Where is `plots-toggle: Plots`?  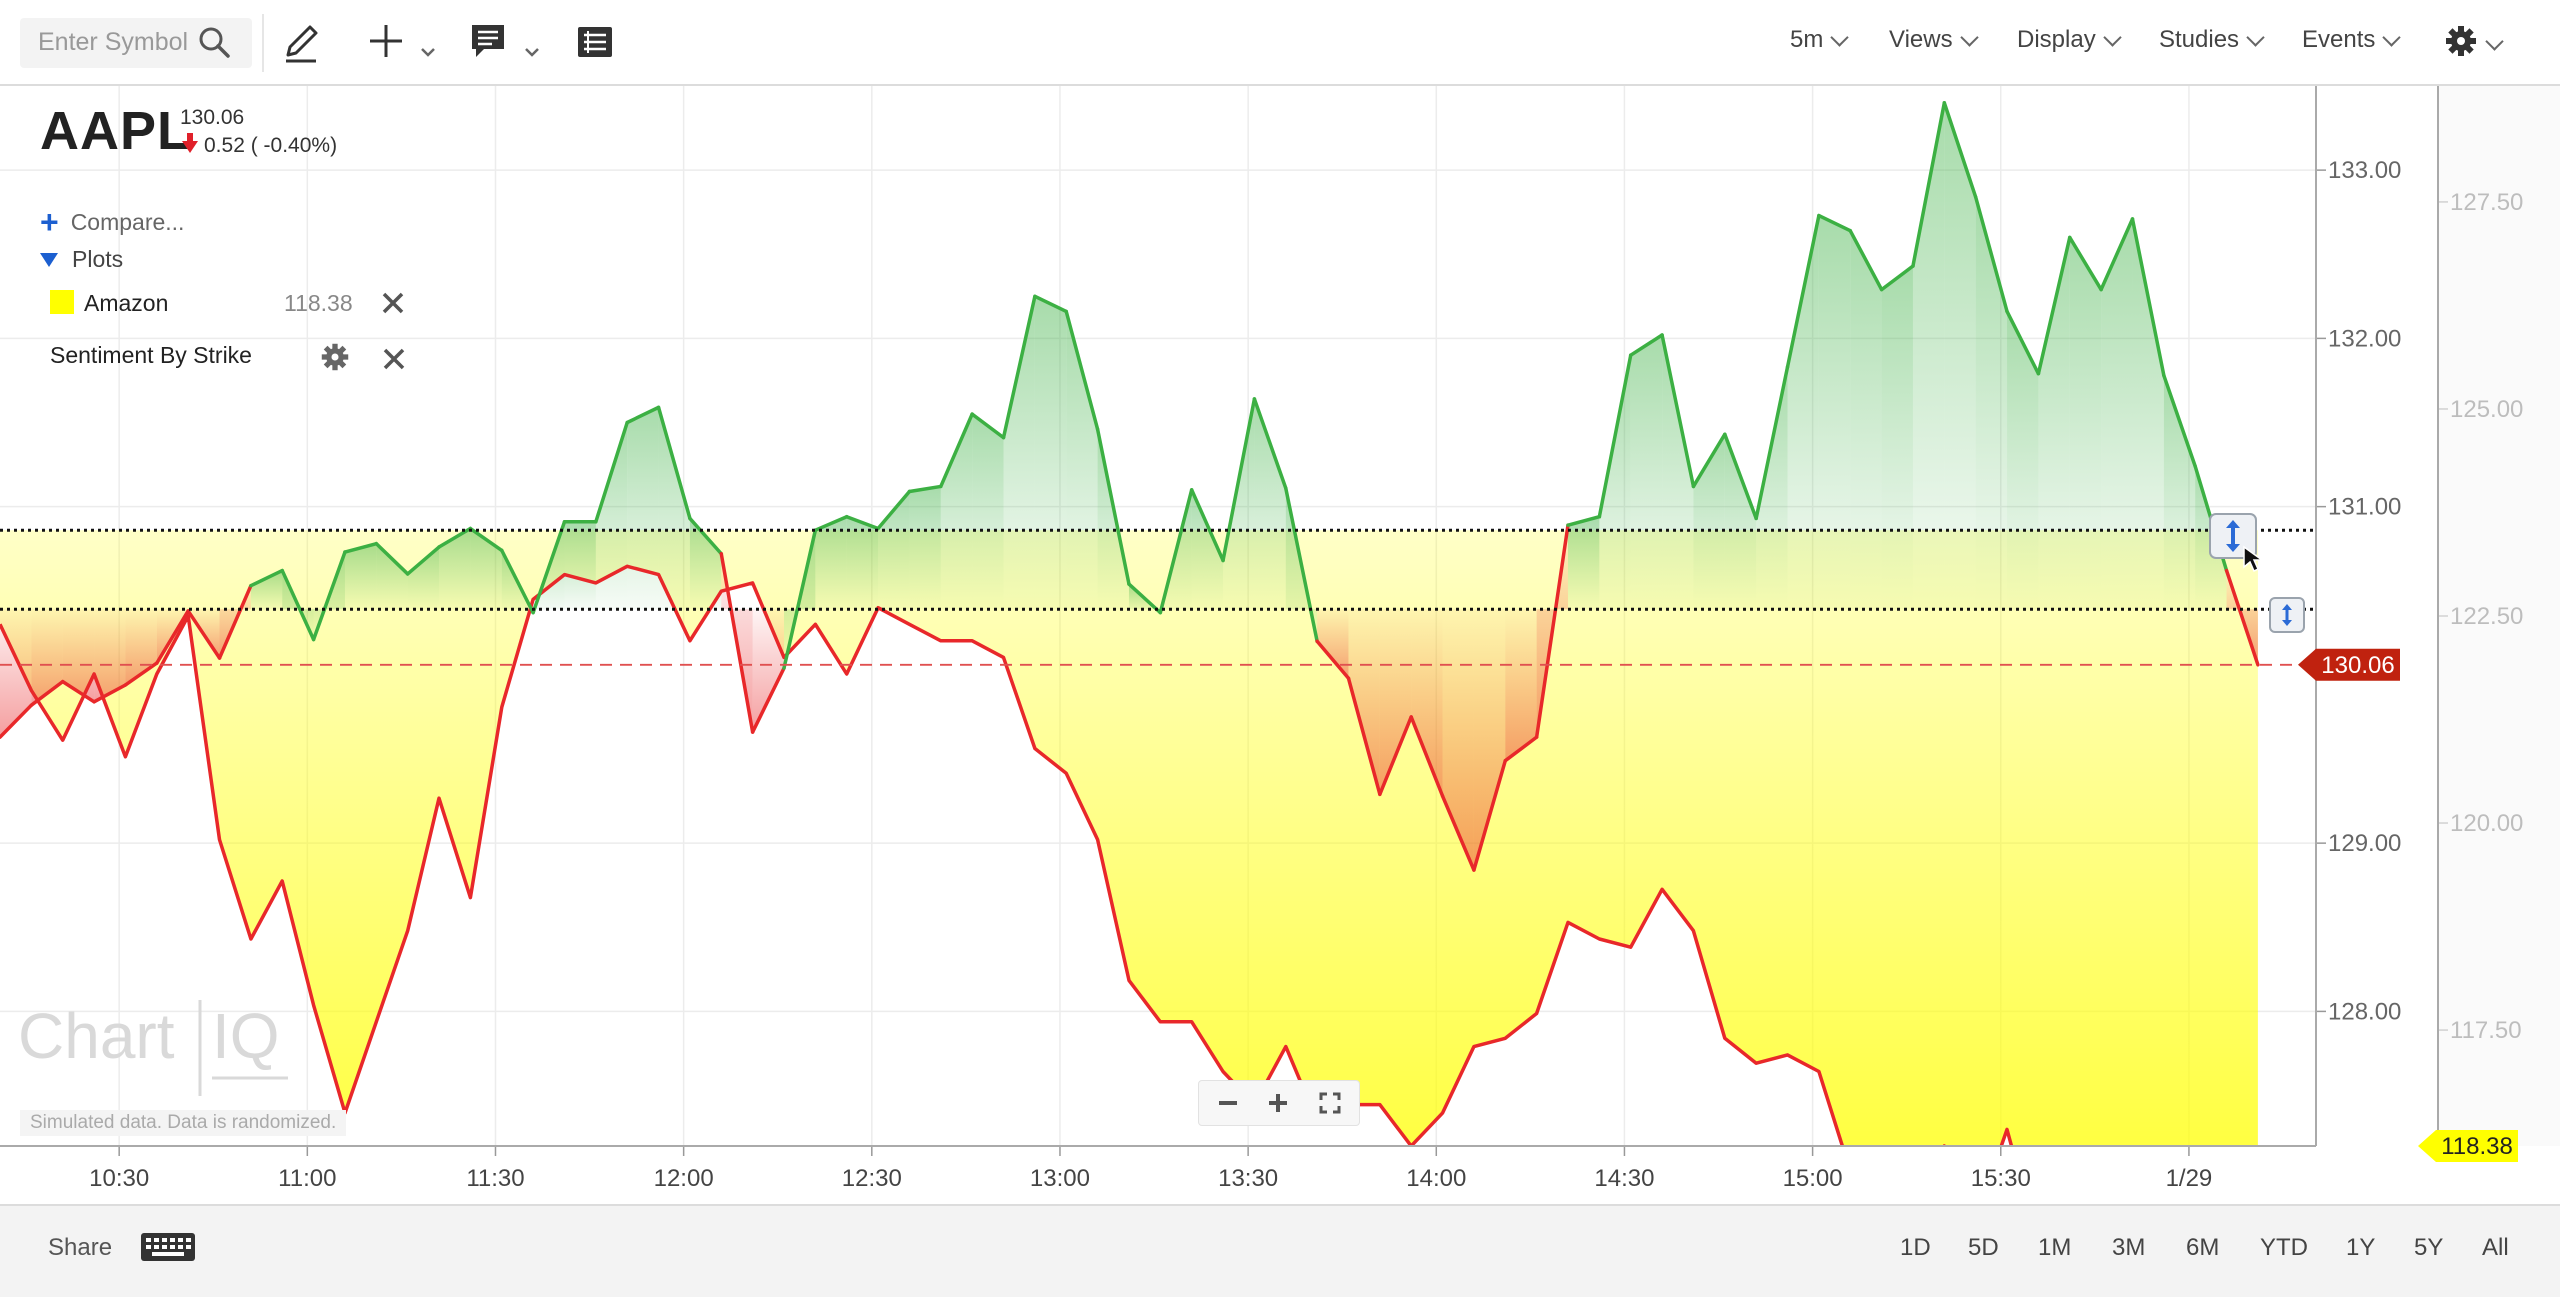 plots-toggle: Plots is located at coordinates (81, 259).